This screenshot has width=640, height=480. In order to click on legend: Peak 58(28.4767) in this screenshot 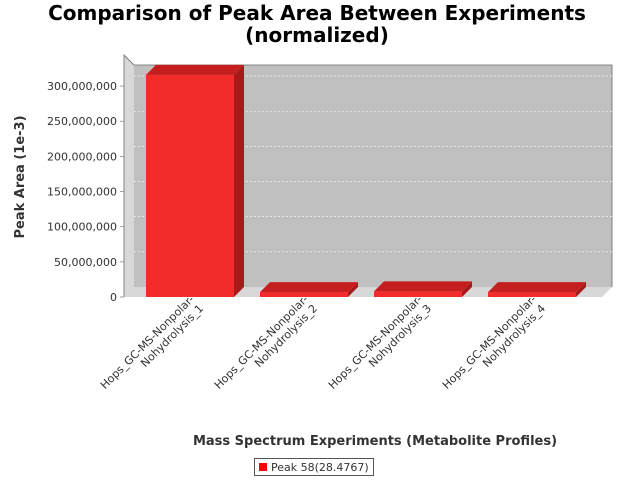, I will do `click(314, 467)`.